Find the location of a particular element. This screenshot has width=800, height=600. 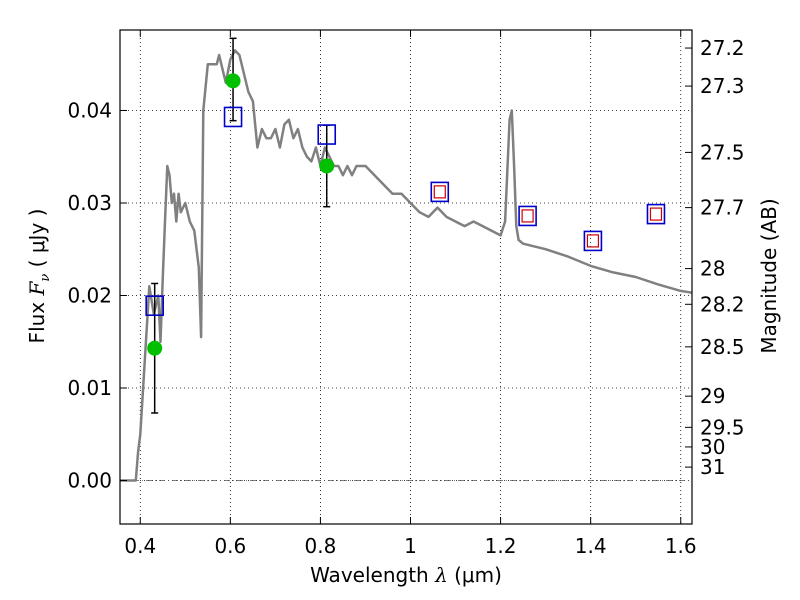

y-axis-label: Flux Fν ( μJy ) is located at coordinates (39, 276).